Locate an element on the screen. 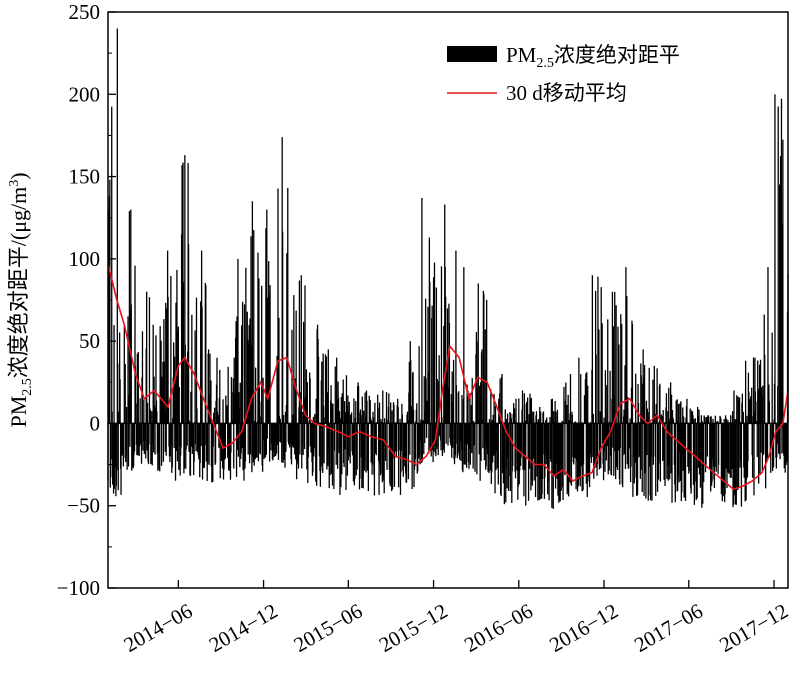  x-tick-label: 2017−12 is located at coordinates (753, 628).